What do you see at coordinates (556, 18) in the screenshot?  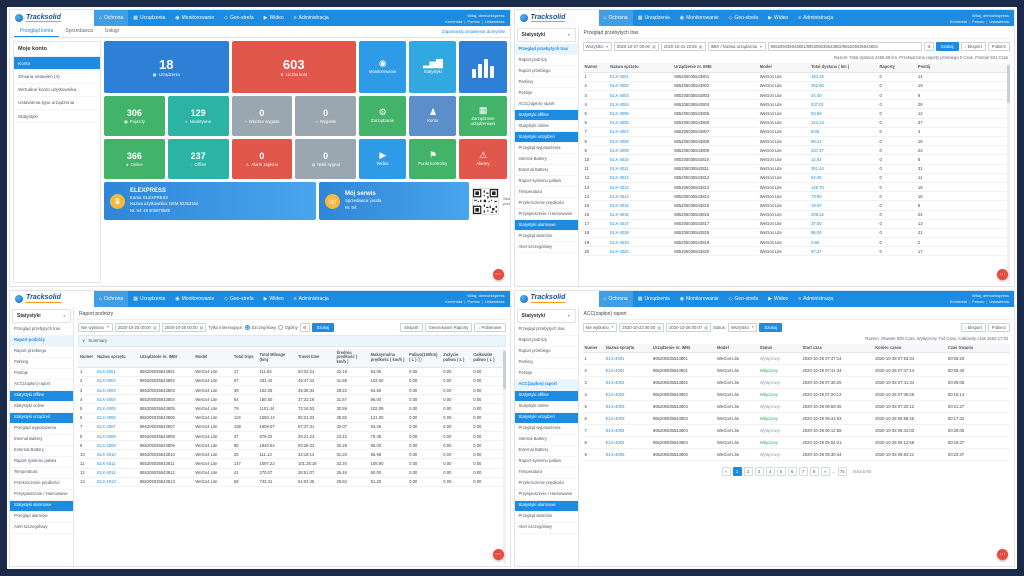 I see `logo: Tracksolid` at bounding box center [556, 18].